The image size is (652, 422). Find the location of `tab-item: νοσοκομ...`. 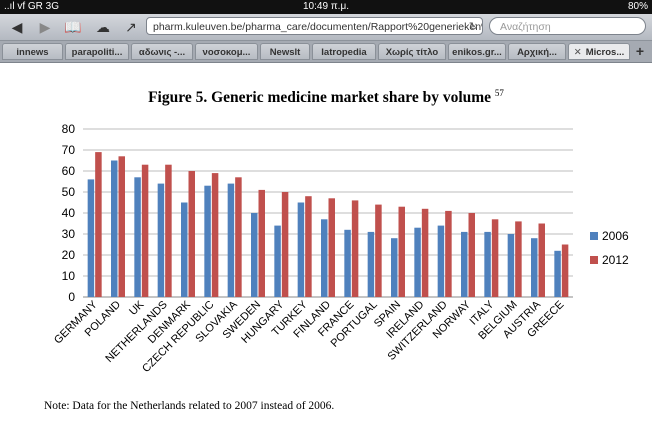

tab-item: νοσοκομ... is located at coordinates (226, 51).